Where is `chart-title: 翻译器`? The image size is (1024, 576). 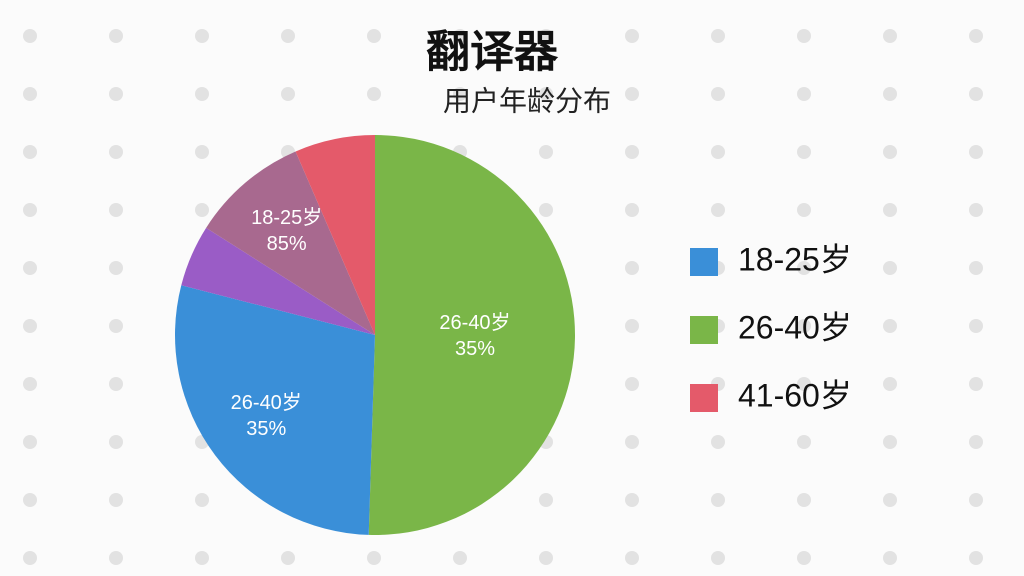
chart-title: 翻译器 is located at coordinates (492, 52).